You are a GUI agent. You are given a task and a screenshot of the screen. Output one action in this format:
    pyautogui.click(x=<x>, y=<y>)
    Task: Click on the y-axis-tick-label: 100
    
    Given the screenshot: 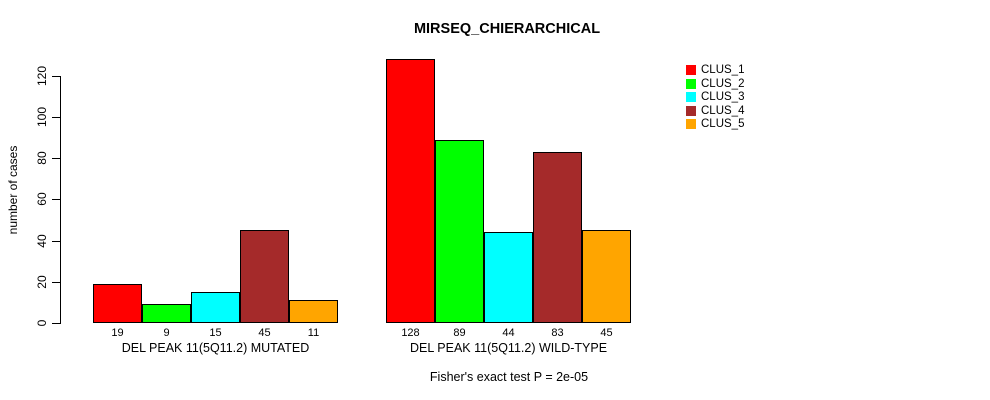 What is the action you would take?
    pyautogui.click(x=42, y=117)
    